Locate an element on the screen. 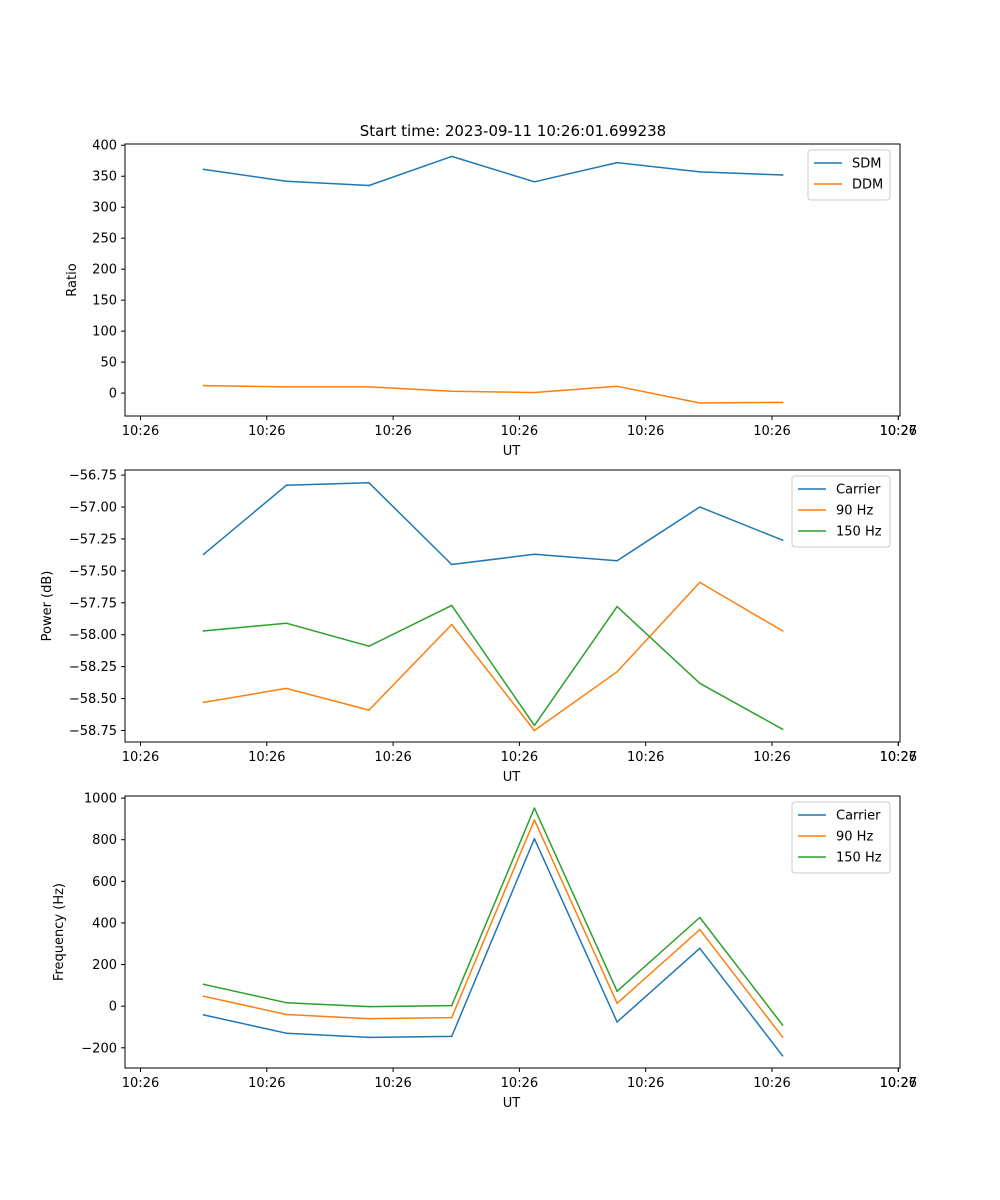 This screenshot has width=1000, height=1200. y-axis-label: Frequency (Hz) is located at coordinates (59, 932).